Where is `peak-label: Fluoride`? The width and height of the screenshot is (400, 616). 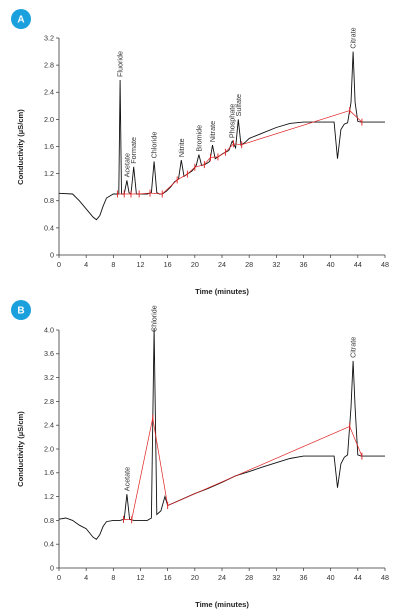
peak-label: Fluoride is located at coordinates (120, 64).